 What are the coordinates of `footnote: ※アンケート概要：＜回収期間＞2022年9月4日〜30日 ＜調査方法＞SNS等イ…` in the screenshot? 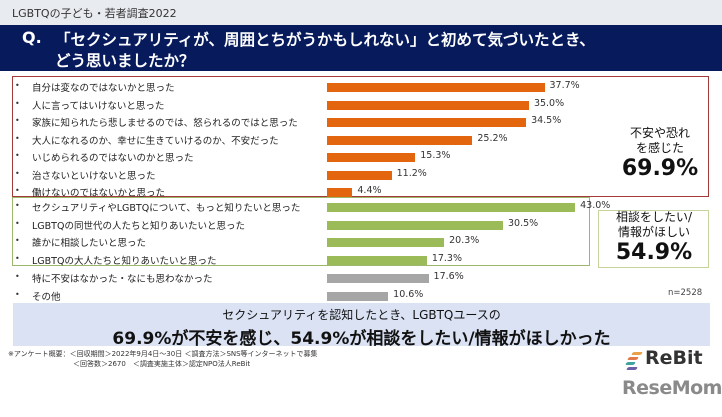 It's located at (163, 359).